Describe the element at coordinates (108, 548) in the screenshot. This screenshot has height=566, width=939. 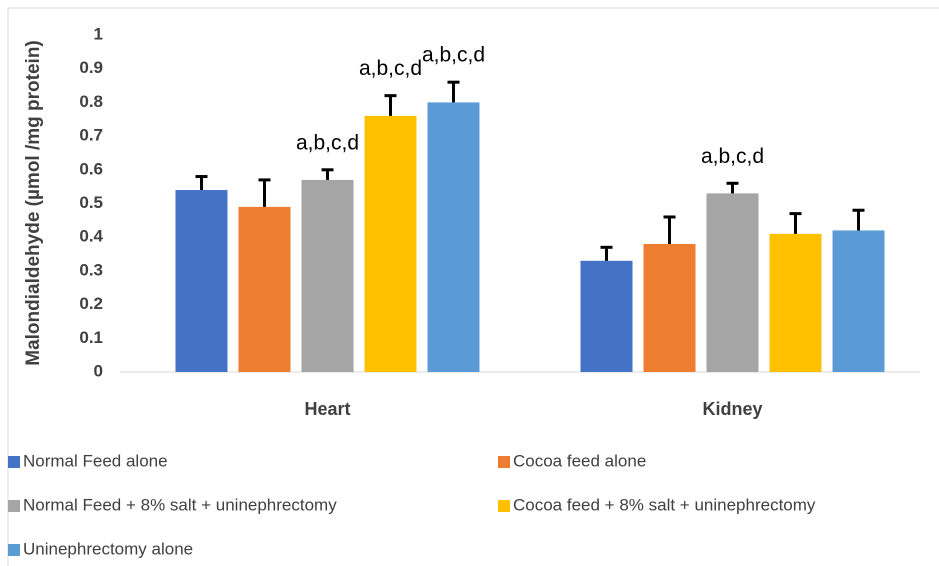
I see `legend-label: Uninephrectomy alone` at that location.